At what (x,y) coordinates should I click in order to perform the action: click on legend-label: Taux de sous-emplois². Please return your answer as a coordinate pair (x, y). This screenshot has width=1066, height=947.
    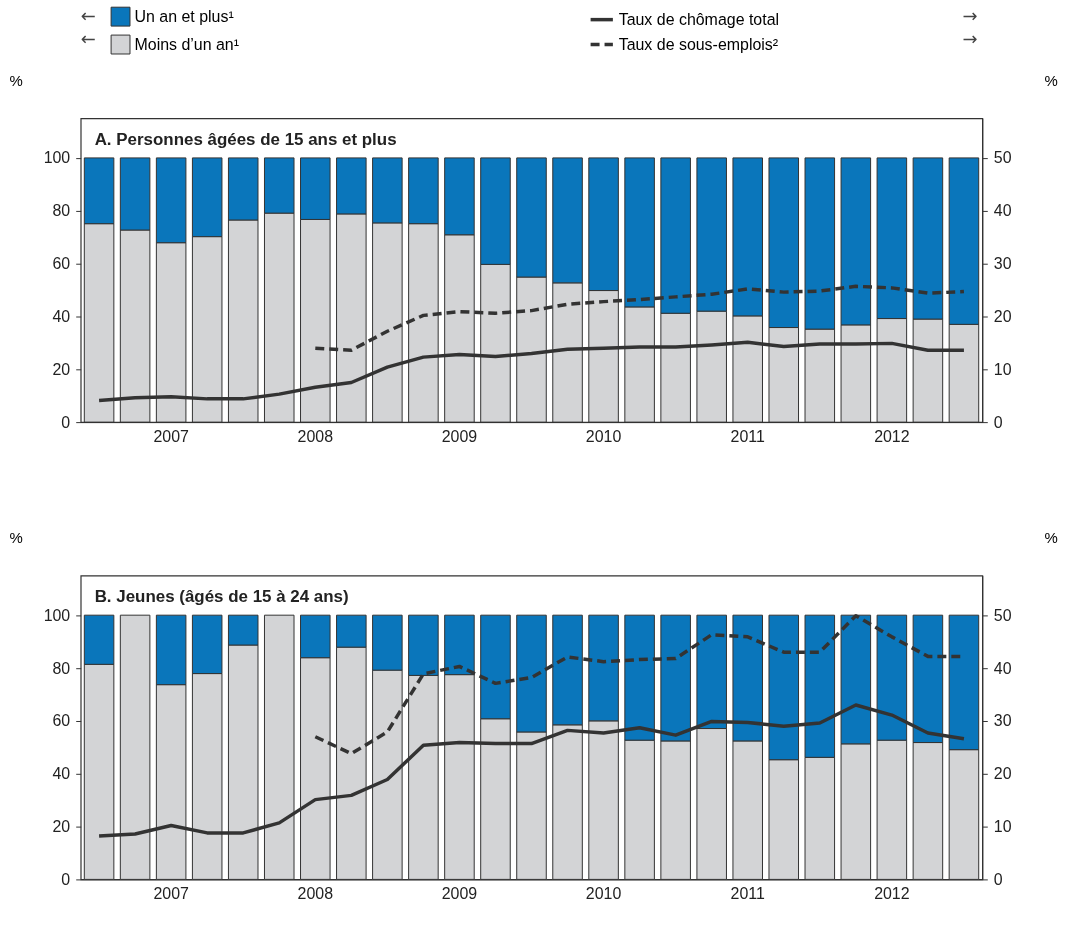
    Looking at the image, I should click on (698, 44).